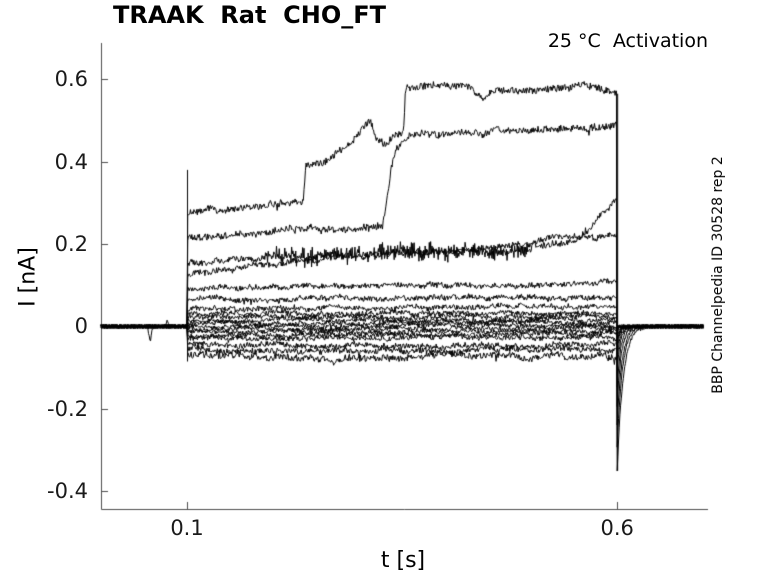  Describe the element at coordinates (403, 560) in the screenshot. I see `x-axis-label: t [s]` at that location.